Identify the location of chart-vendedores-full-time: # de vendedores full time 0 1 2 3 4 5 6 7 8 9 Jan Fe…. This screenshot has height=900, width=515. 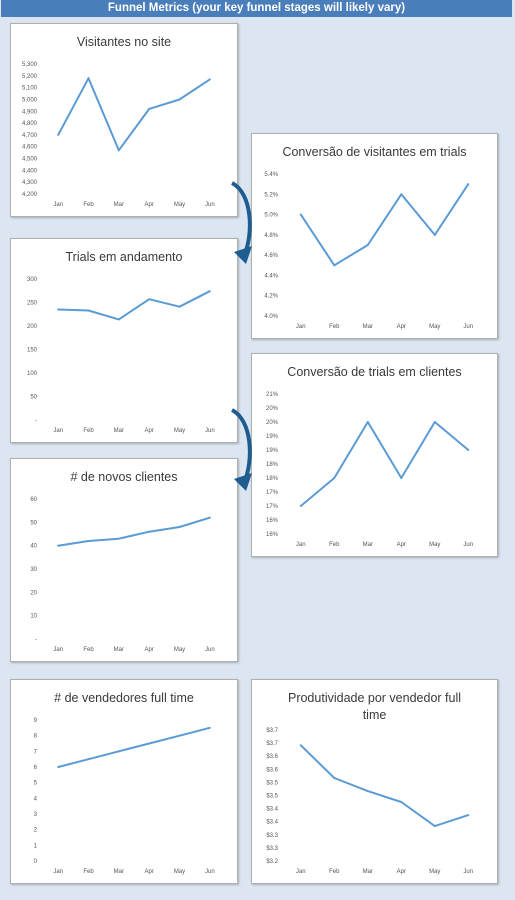
(124, 781).